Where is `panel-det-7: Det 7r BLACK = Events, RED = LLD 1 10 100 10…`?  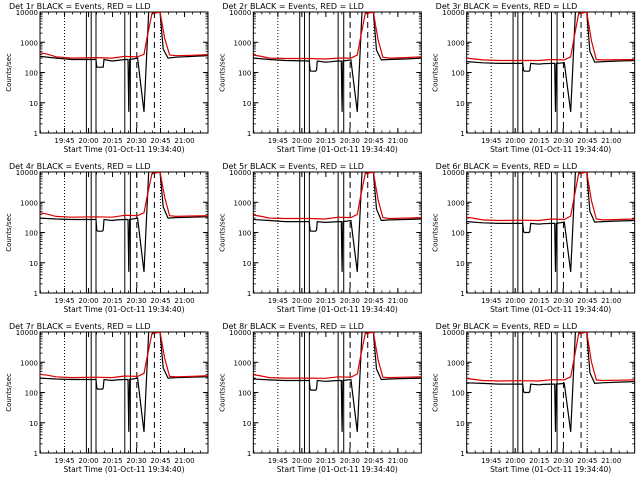 panel-det-7: Det 7r BLACK = Events, RED = LLD 1 10 100 10… is located at coordinates (107, 398).